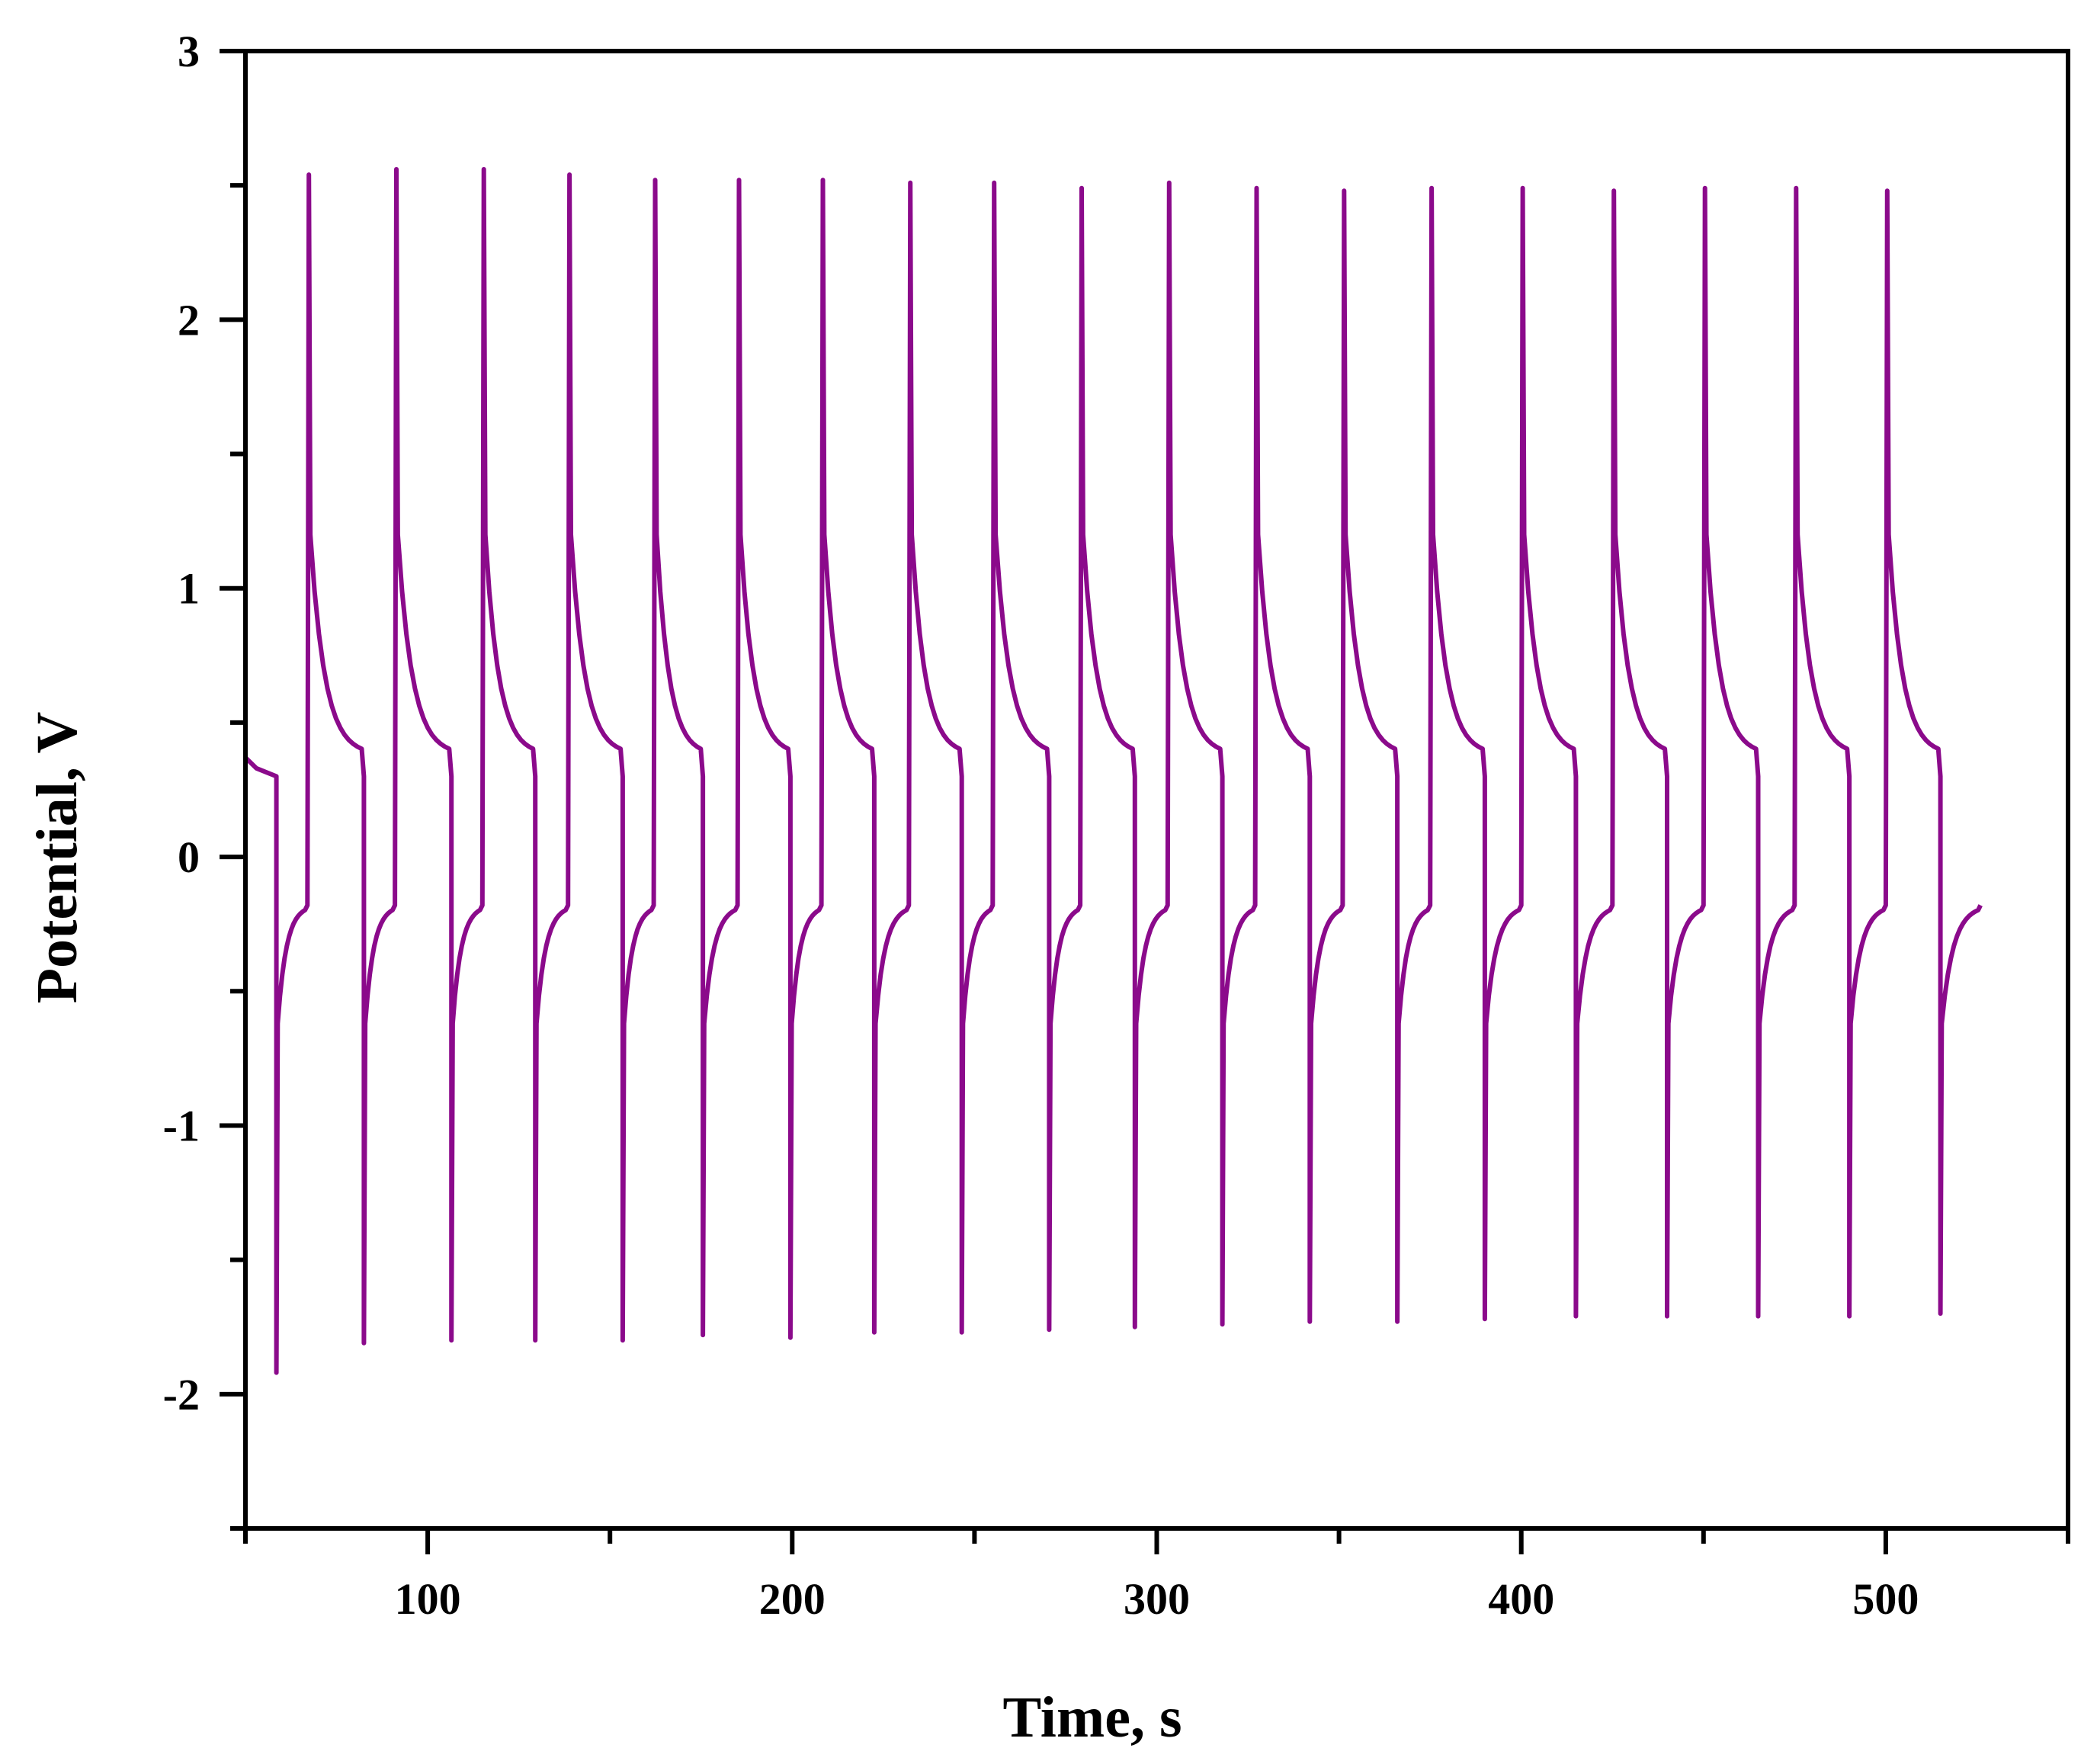  I want to click on x-tick-label: 300, so click(1157, 1599).